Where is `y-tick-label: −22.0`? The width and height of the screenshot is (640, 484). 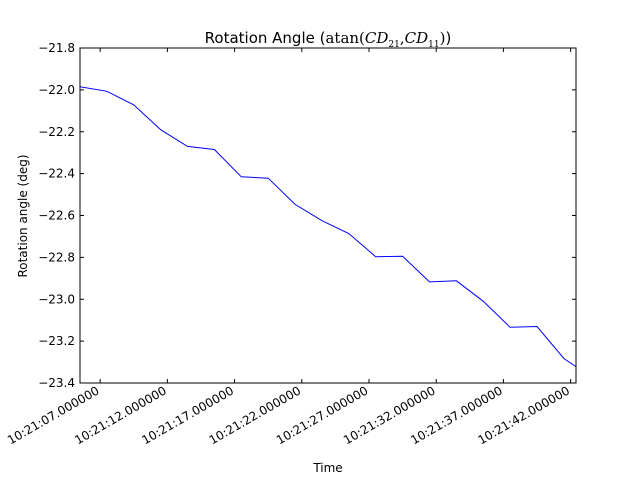 y-tick-label: −22.0 is located at coordinates (56, 90).